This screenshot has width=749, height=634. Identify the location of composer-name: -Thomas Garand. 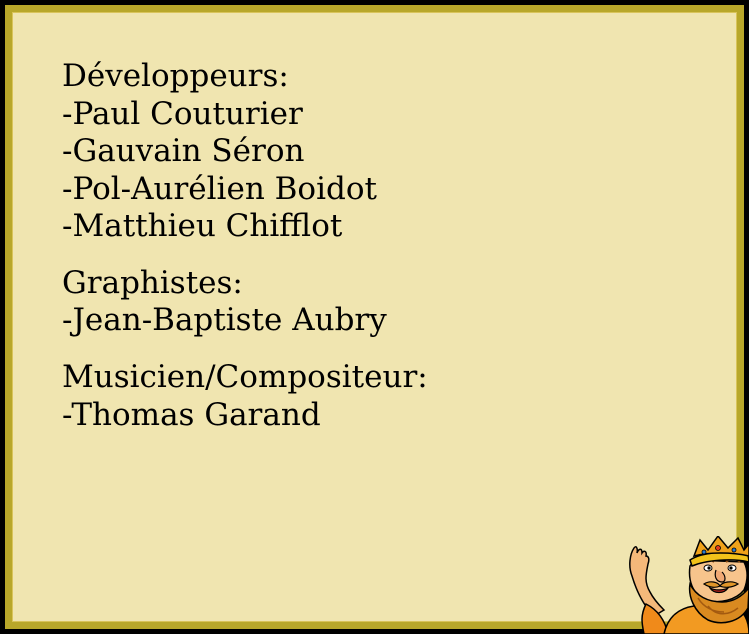
(191, 414).